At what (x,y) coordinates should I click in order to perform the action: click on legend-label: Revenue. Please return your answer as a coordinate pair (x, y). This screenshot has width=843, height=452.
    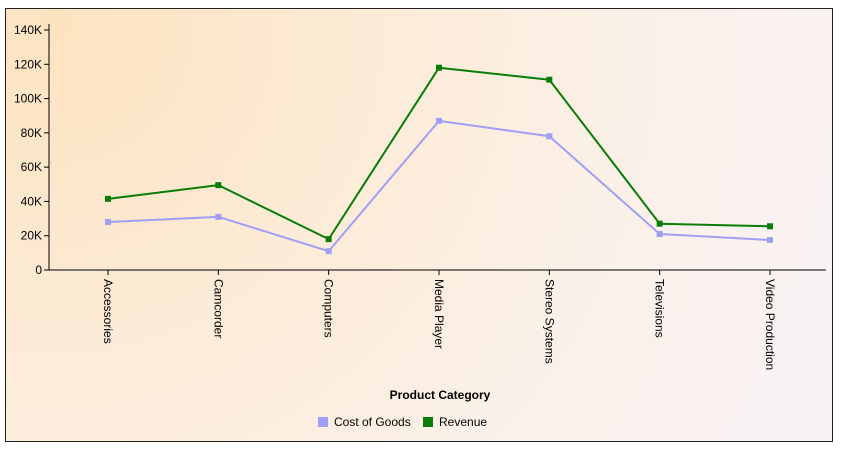
    Looking at the image, I should click on (463, 422).